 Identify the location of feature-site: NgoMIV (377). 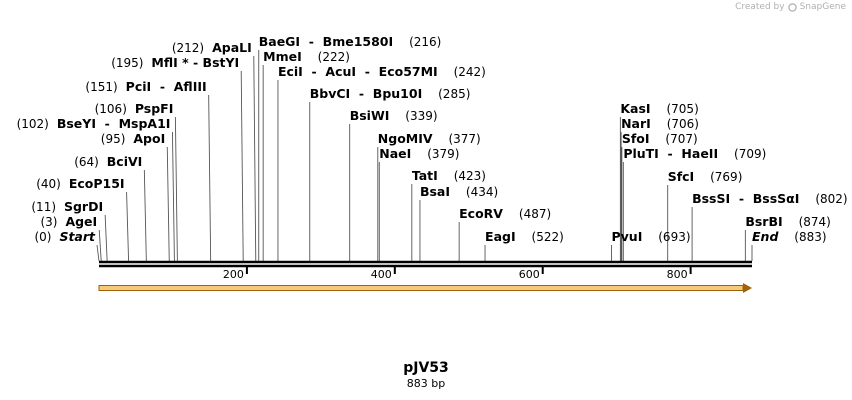
(429, 138).